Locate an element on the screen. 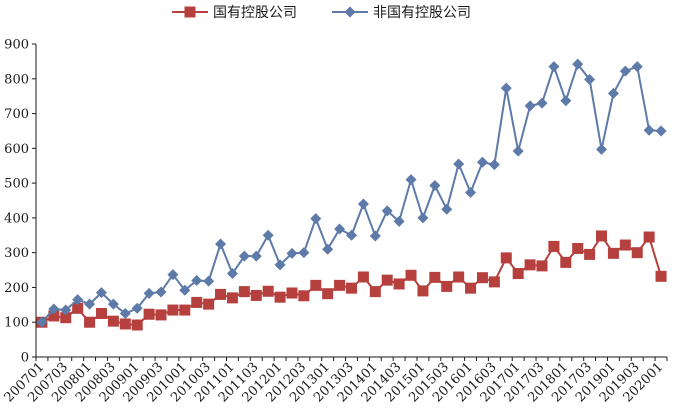 The height and width of the screenshot is (418, 678). y-tick-label: 400 is located at coordinates (16, 218).